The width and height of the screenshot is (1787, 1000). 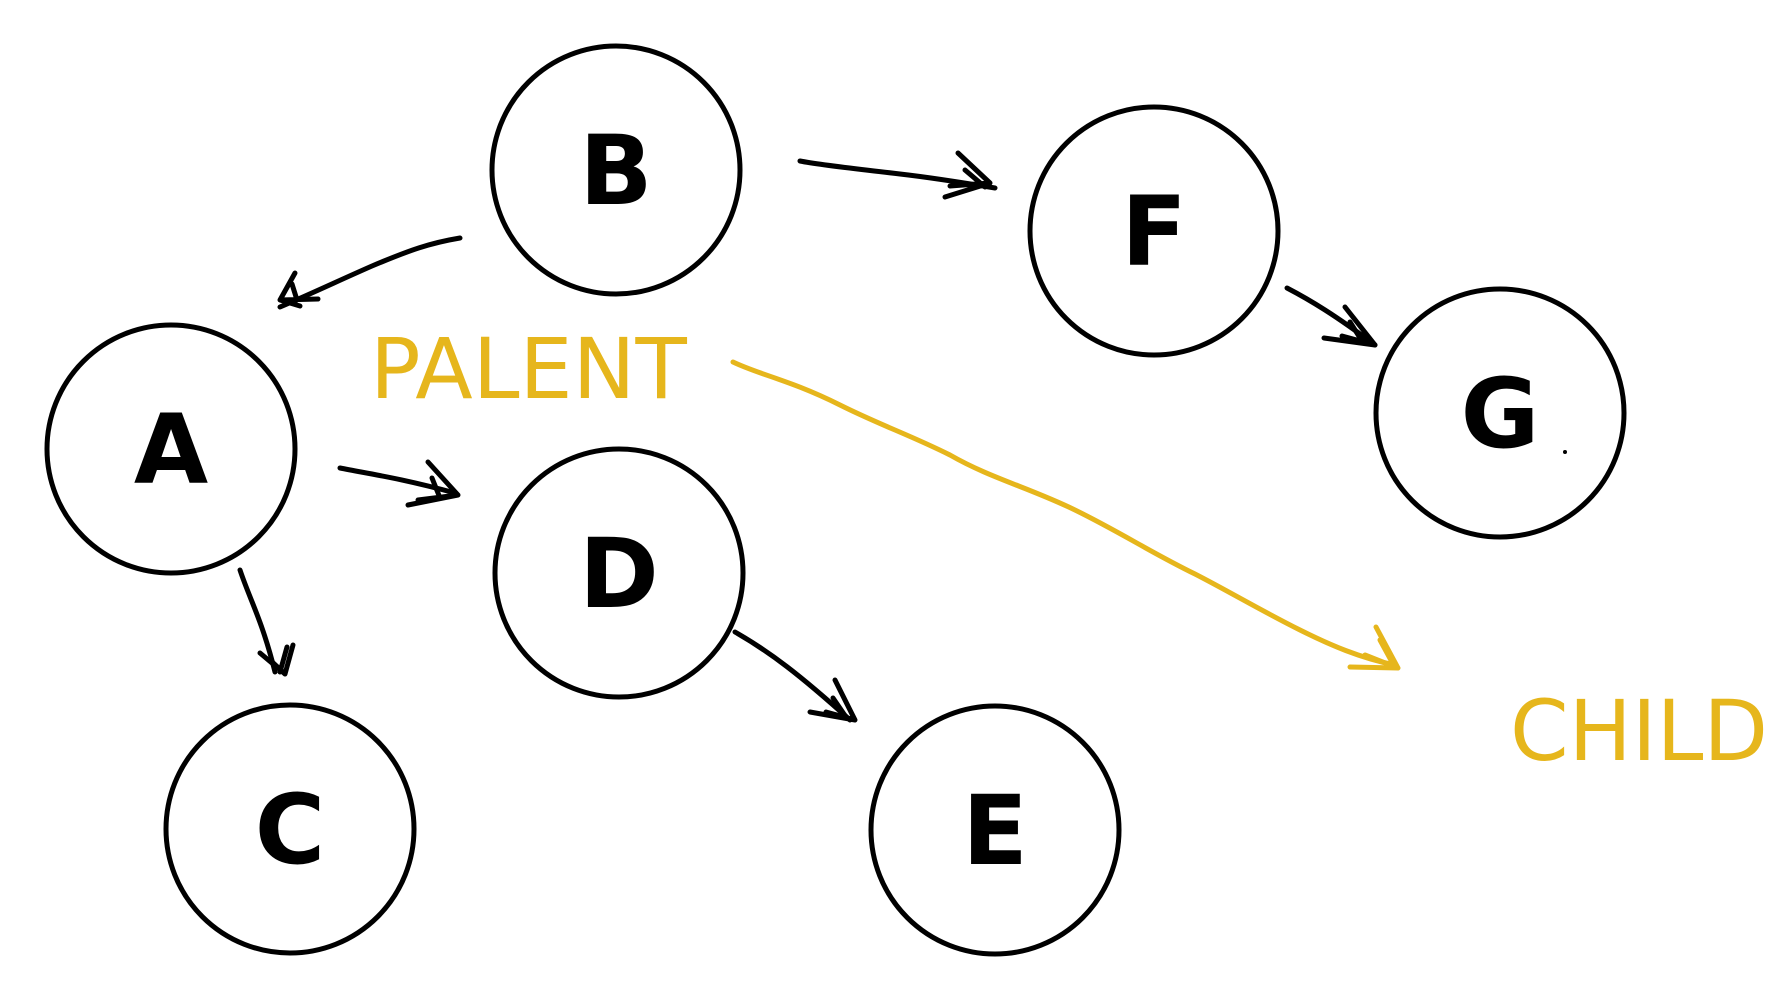 I want to click on node-d-label: D, so click(x=619, y=574).